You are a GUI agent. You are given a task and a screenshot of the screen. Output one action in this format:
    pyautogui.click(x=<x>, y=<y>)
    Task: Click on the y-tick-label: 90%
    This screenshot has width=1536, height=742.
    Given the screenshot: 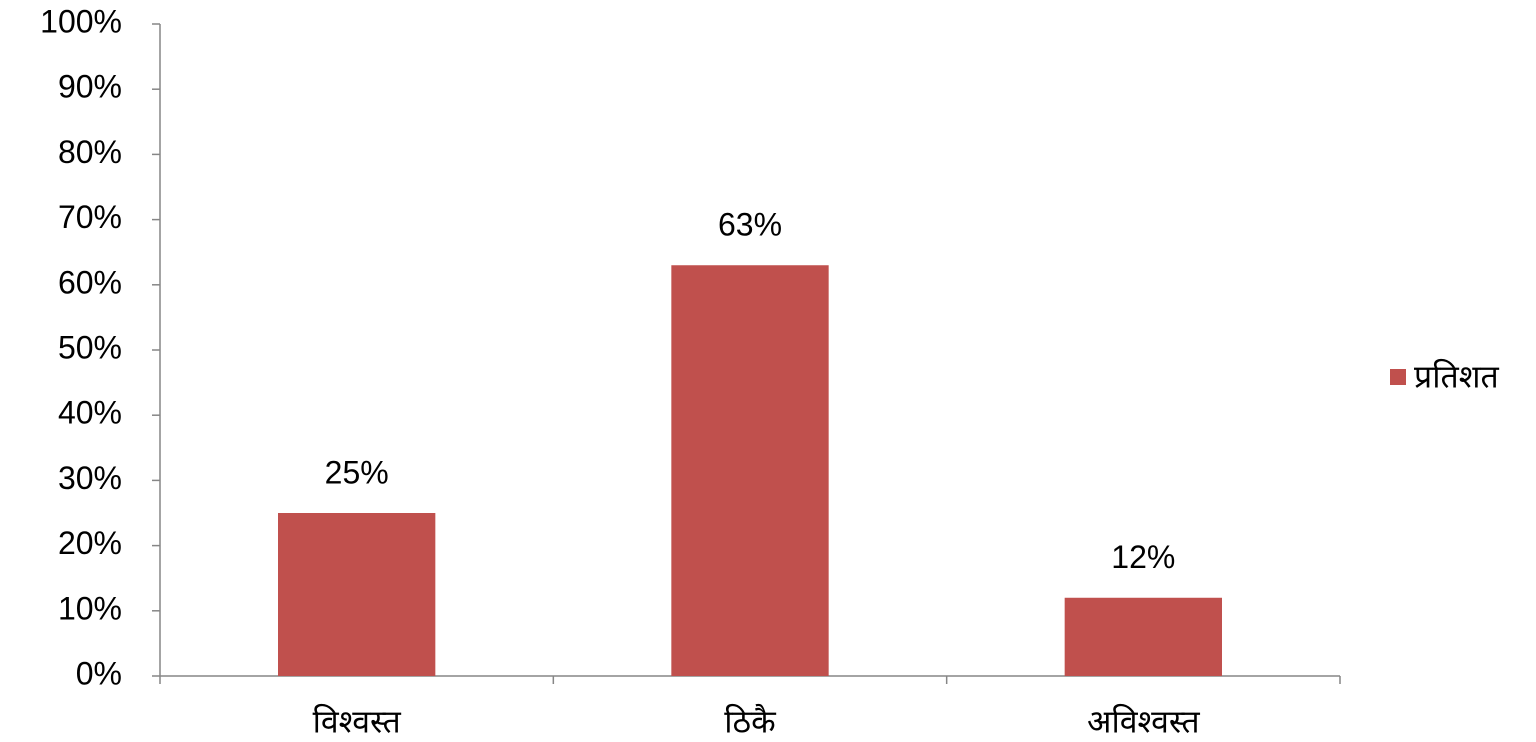 What is the action you would take?
    pyautogui.click(x=90, y=87)
    